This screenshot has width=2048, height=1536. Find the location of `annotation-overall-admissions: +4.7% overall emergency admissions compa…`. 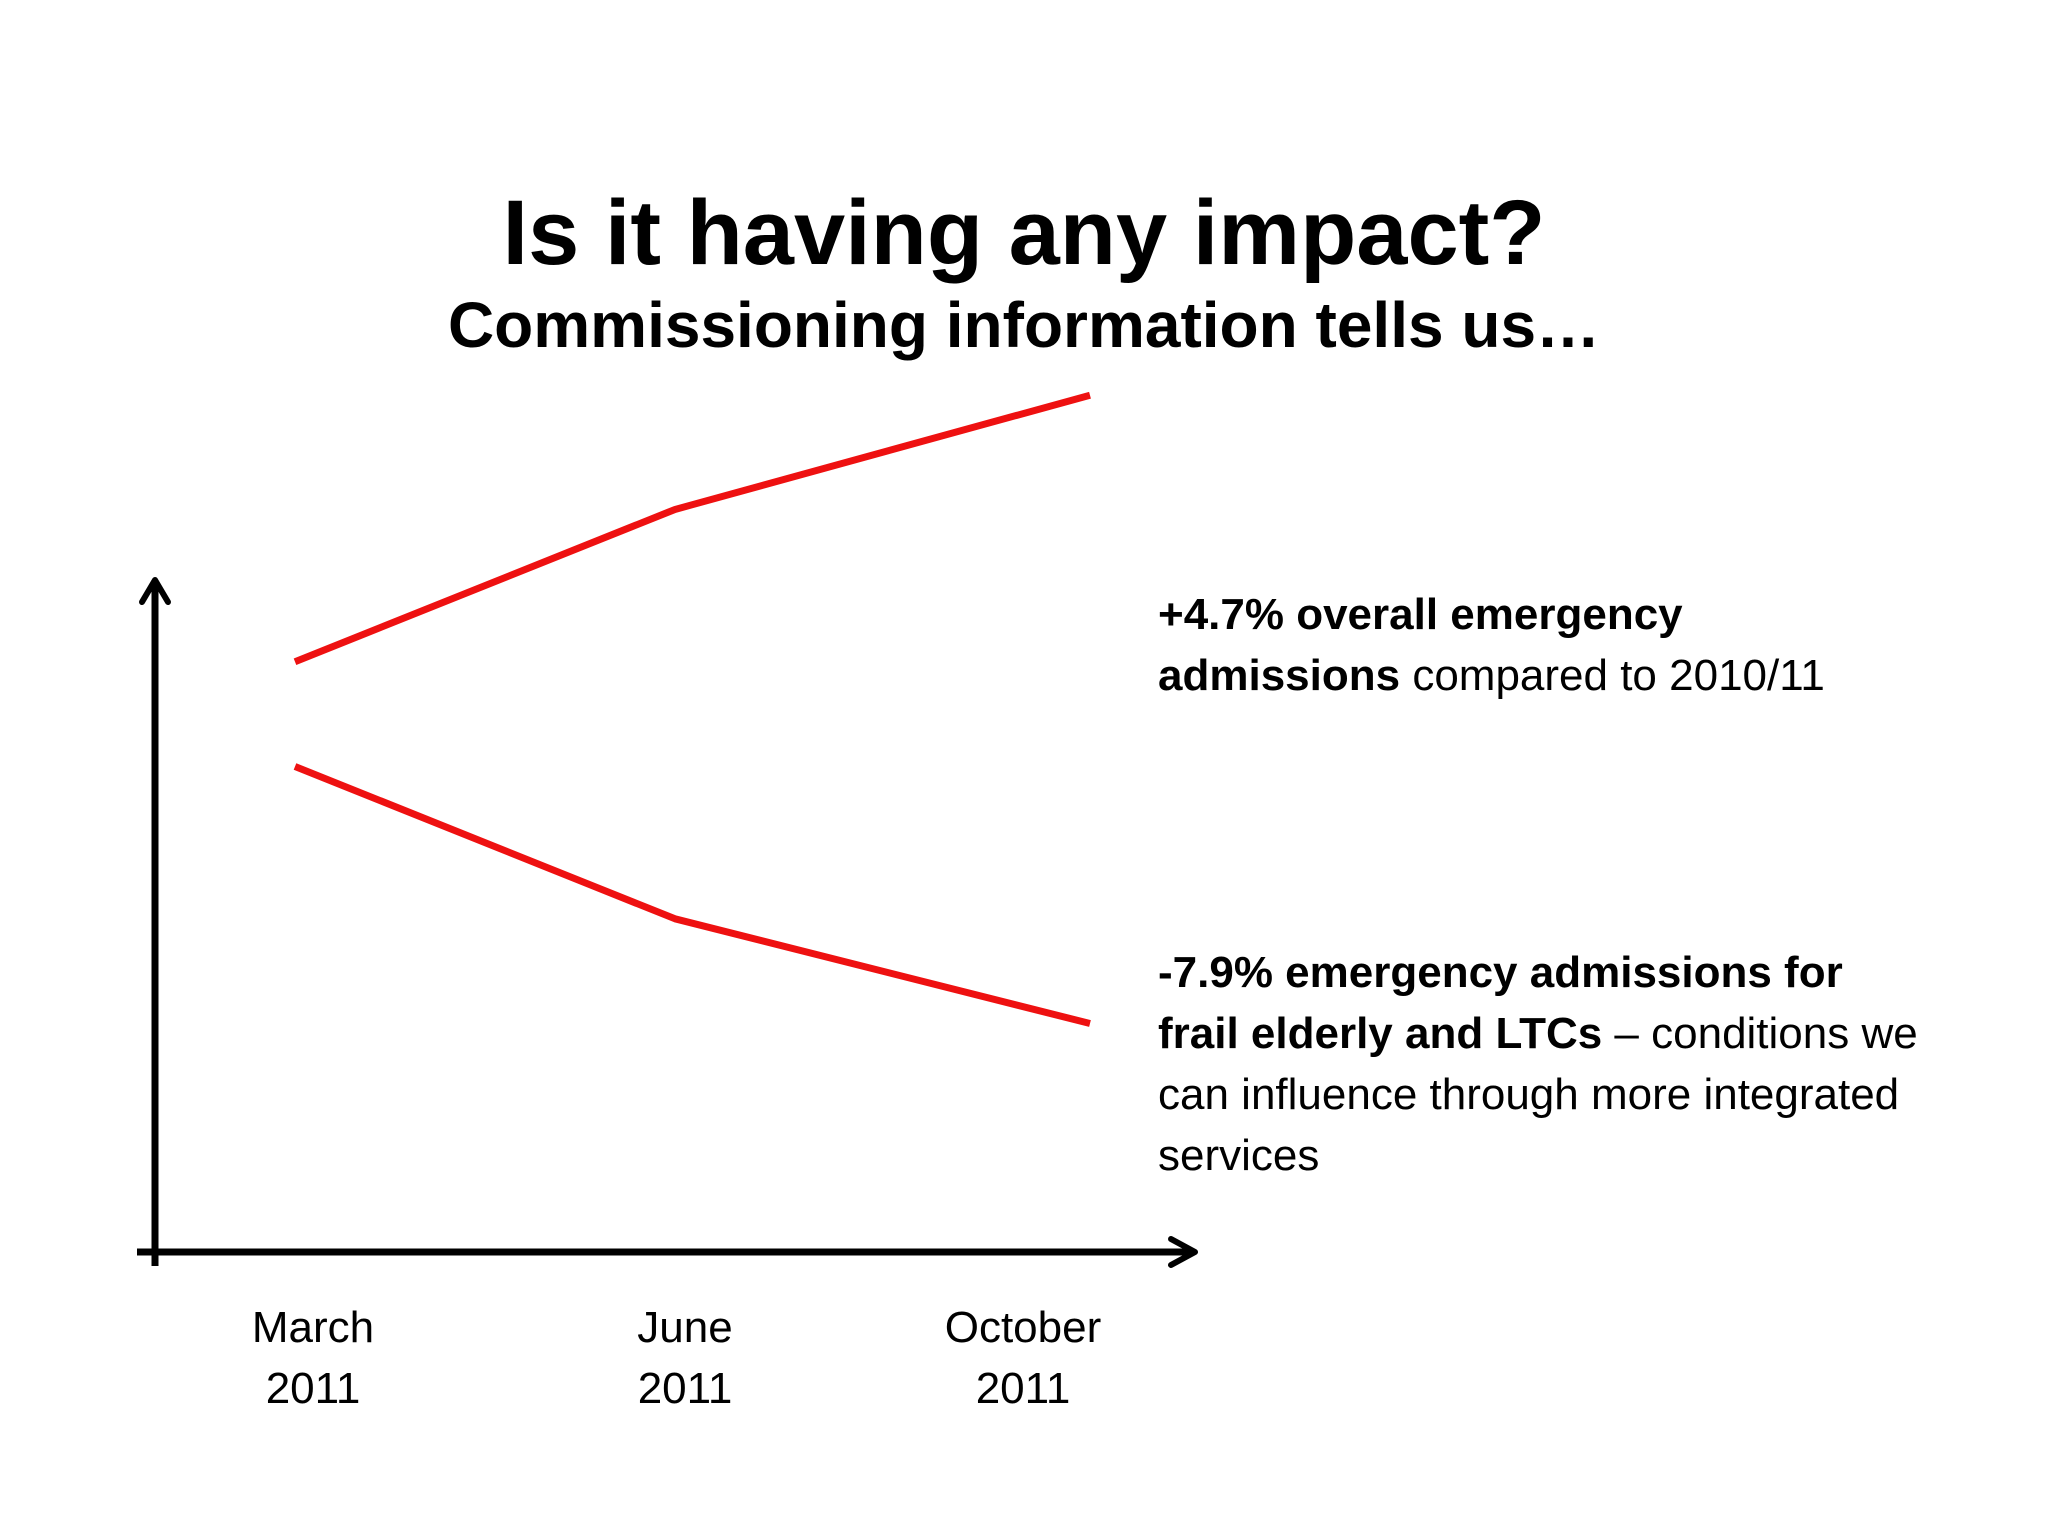

annotation-overall-admissions: +4.7% overall emergency admissions compa… is located at coordinates (1518, 645).